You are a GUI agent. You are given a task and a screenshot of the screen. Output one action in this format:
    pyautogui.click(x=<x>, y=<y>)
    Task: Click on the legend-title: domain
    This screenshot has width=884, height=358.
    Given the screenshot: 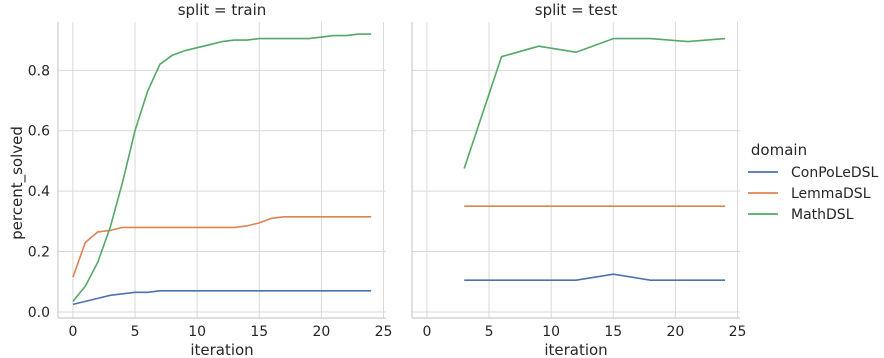 What is the action you would take?
    pyautogui.click(x=779, y=150)
    